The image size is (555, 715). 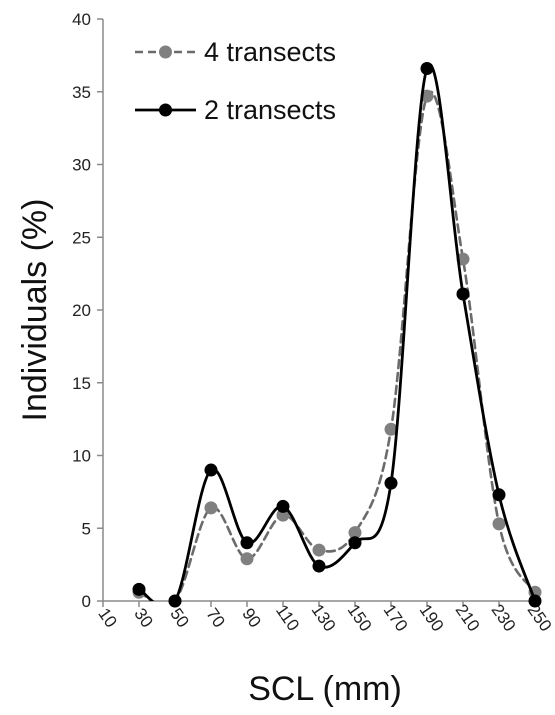 I want to click on y-tick-label: 15, so click(x=81, y=383).